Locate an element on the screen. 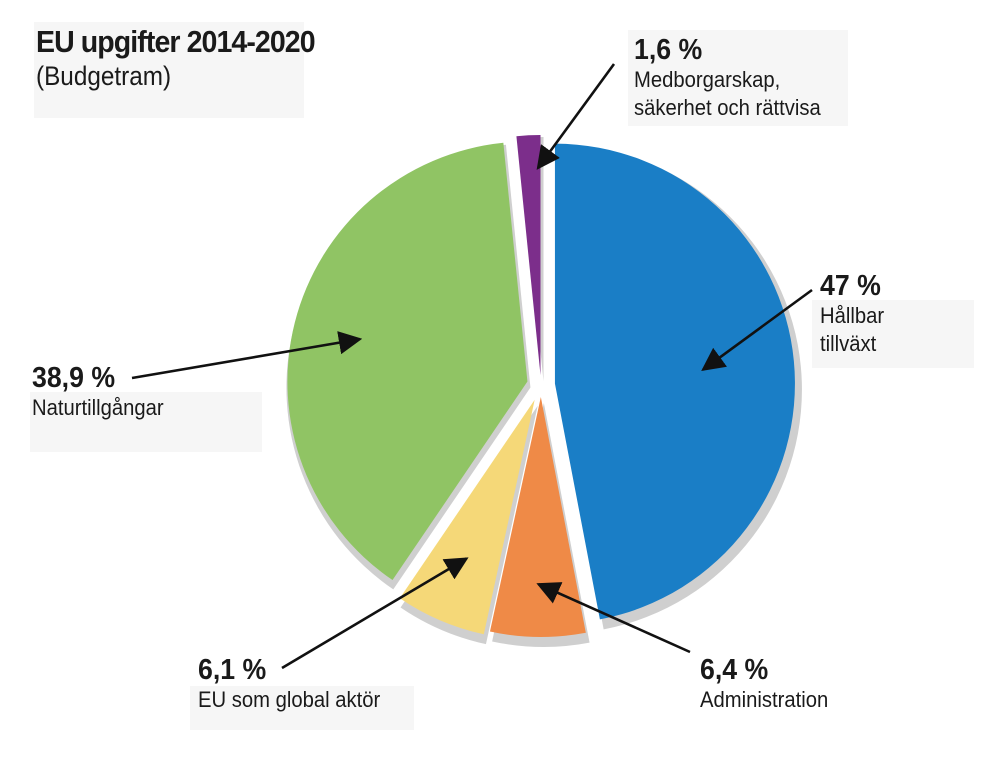 This screenshot has width=1000, height=769. pct-label-global: 6,1 % is located at coordinates (232, 670).